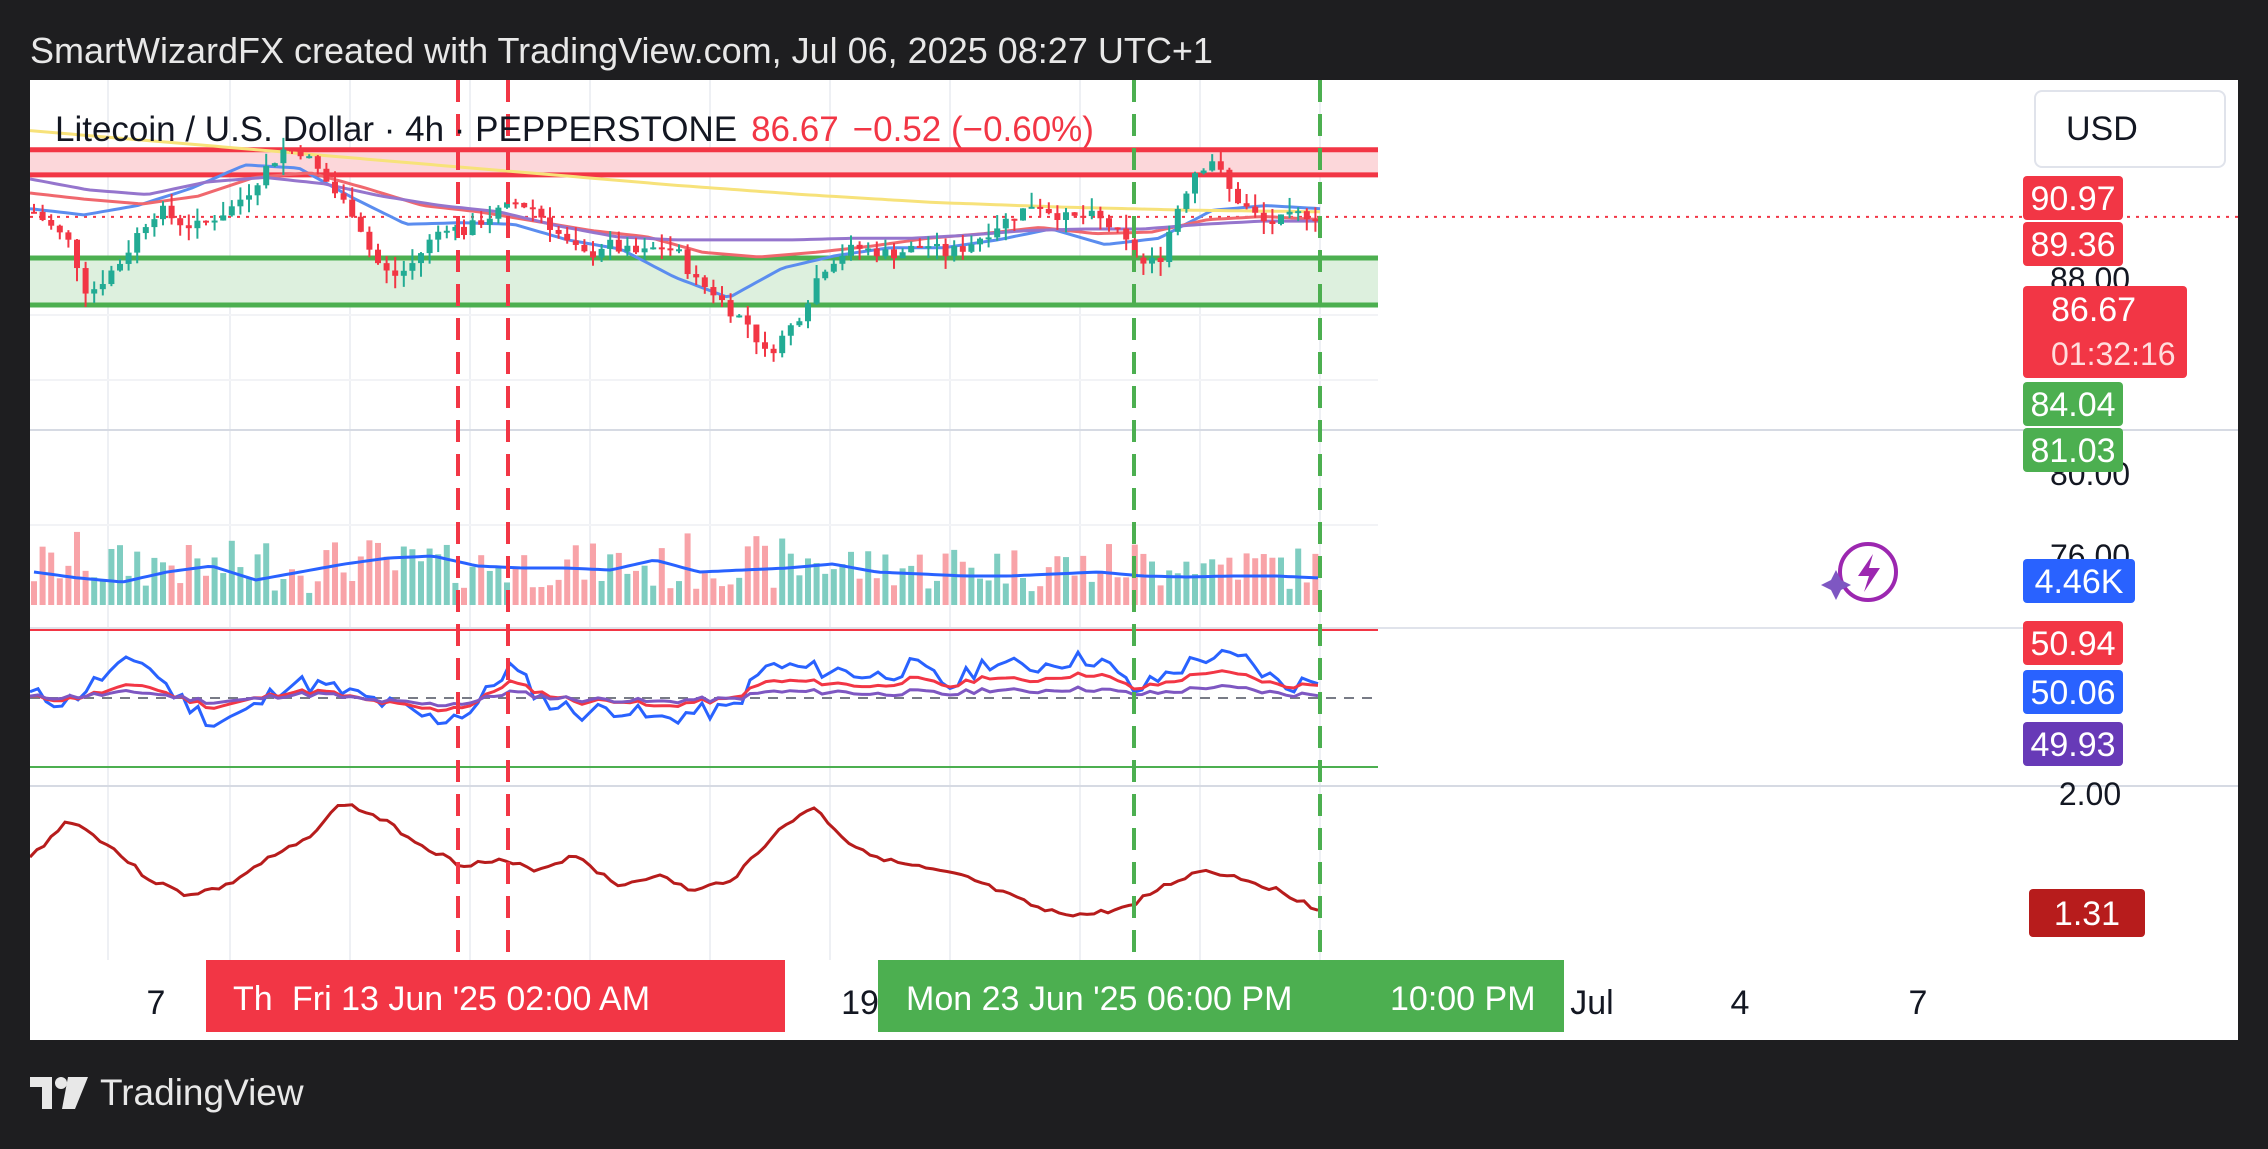  Describe the element at coordinates (156, 1003) in the screenshot. I see `time-tick-7: 7` at that location.